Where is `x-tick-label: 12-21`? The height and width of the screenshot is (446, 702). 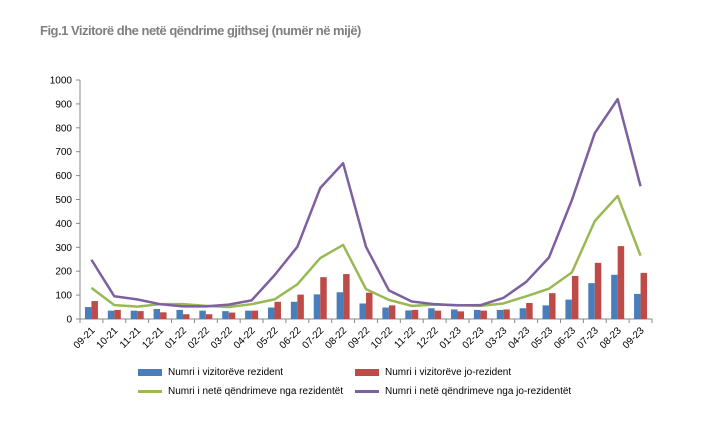 x-tick-label: 12-21 is located at coordinates (153, 338).